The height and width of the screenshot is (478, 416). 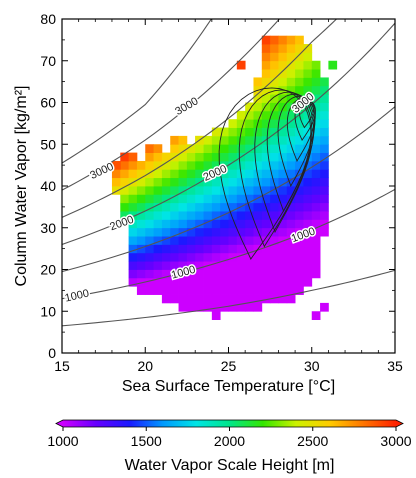 What do you see at coordinates (21, 186) in the screenshot?
I see `y-axis-title: Column Water Vapor [kg/m²]` at bounding box center [21, 186].